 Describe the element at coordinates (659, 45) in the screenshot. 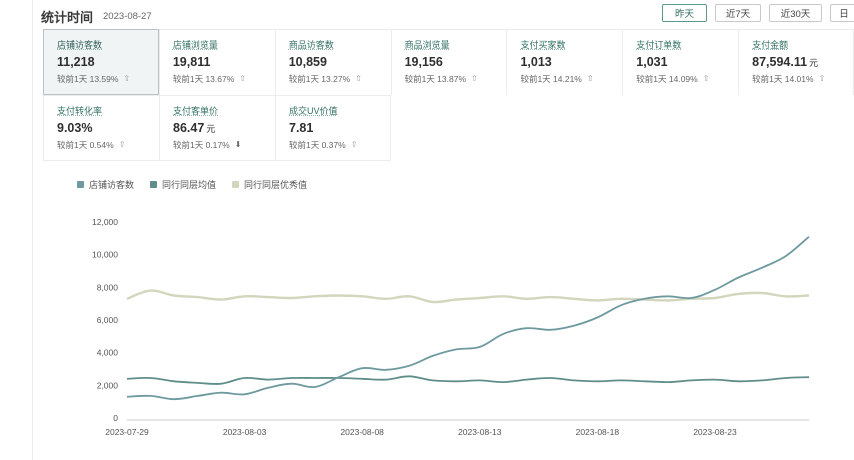

I see `metric-label: 支付订单数` at that location.